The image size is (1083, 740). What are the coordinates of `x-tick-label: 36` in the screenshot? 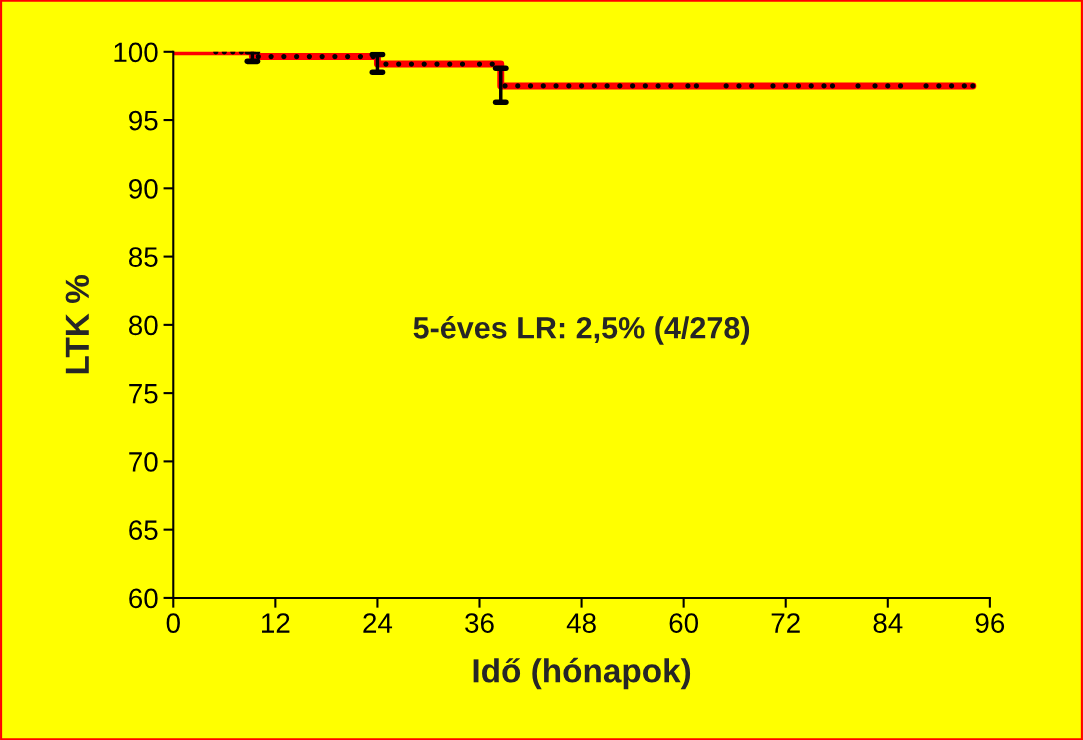 It's located at (479, 623).